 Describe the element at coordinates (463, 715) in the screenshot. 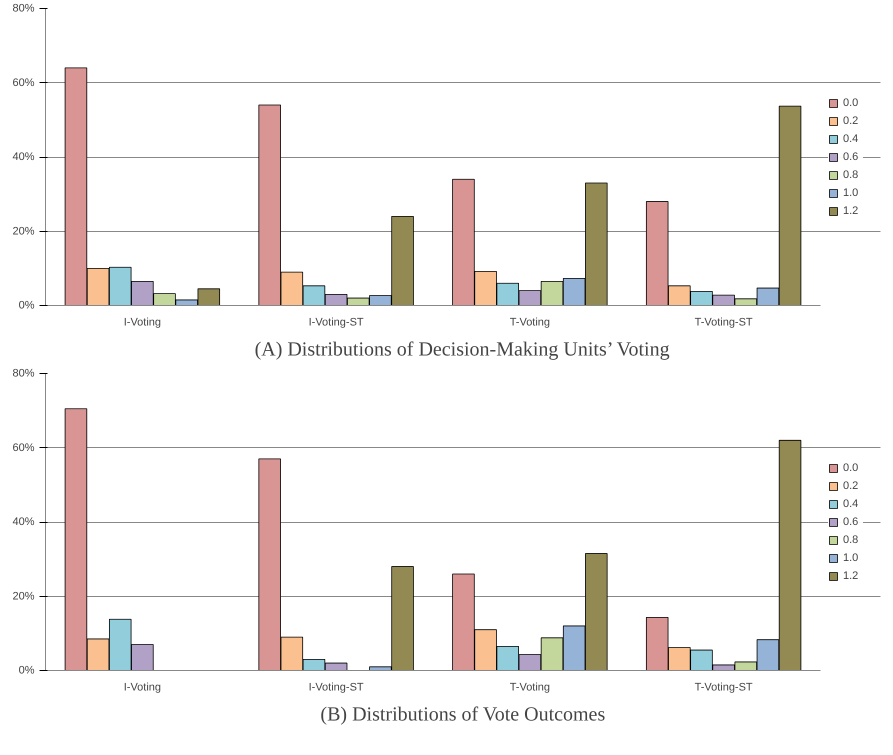

I see `text: (B) Distributions of Vote Outcomes` at that location.